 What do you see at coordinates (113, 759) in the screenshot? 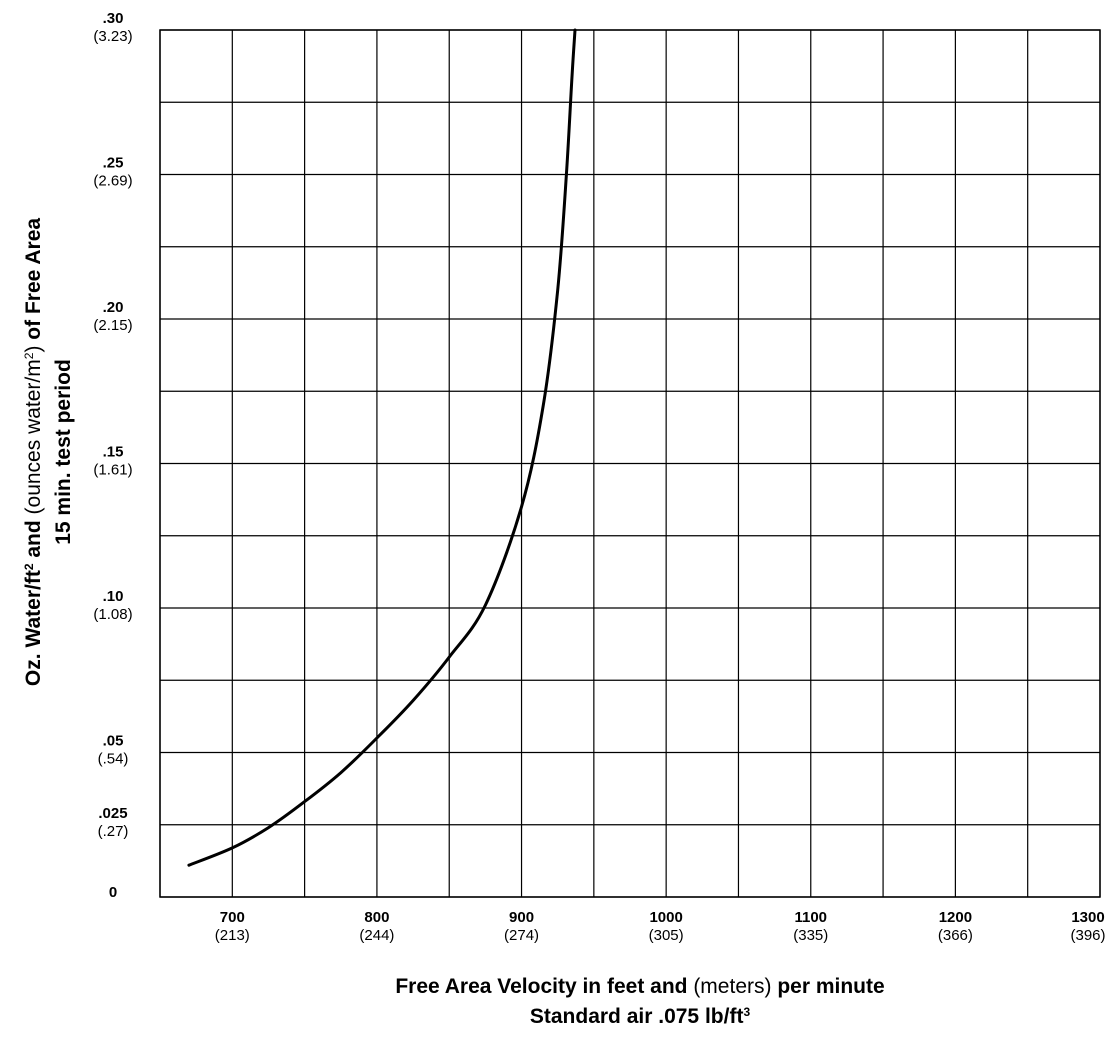
I see `y-tick-sublabel: (.54)` at bounding box center [113, 759].